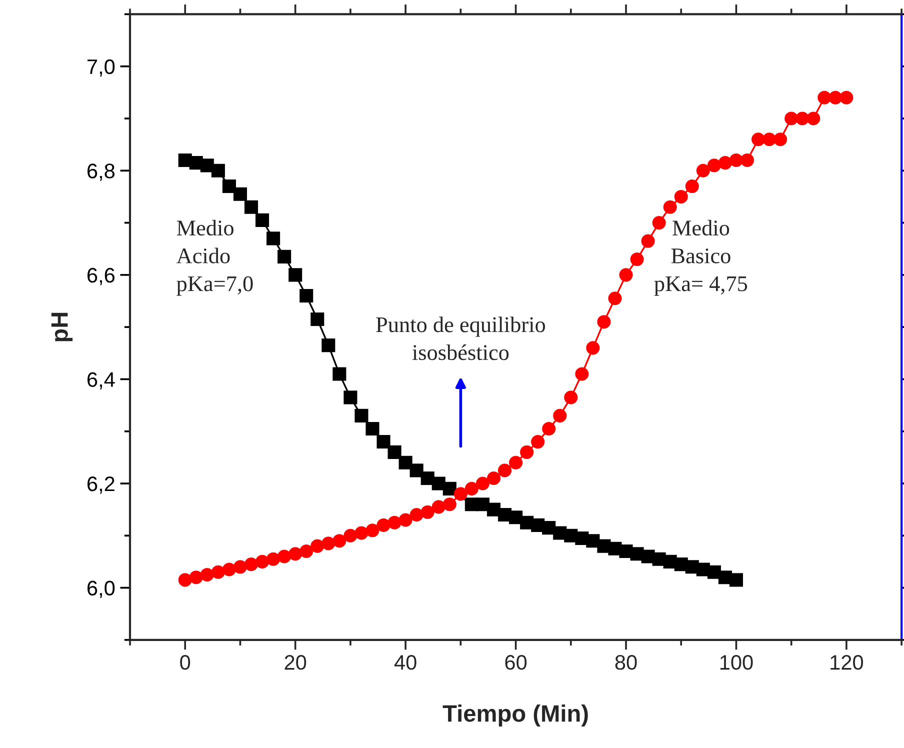 Image resolution: width=904 pixels, height=748 pixels. What do you see at coordinates (701, 258) in the screenshot?
I see `annotation: Medio Basico pKa= 4,75` at bounding box center [701, 258].